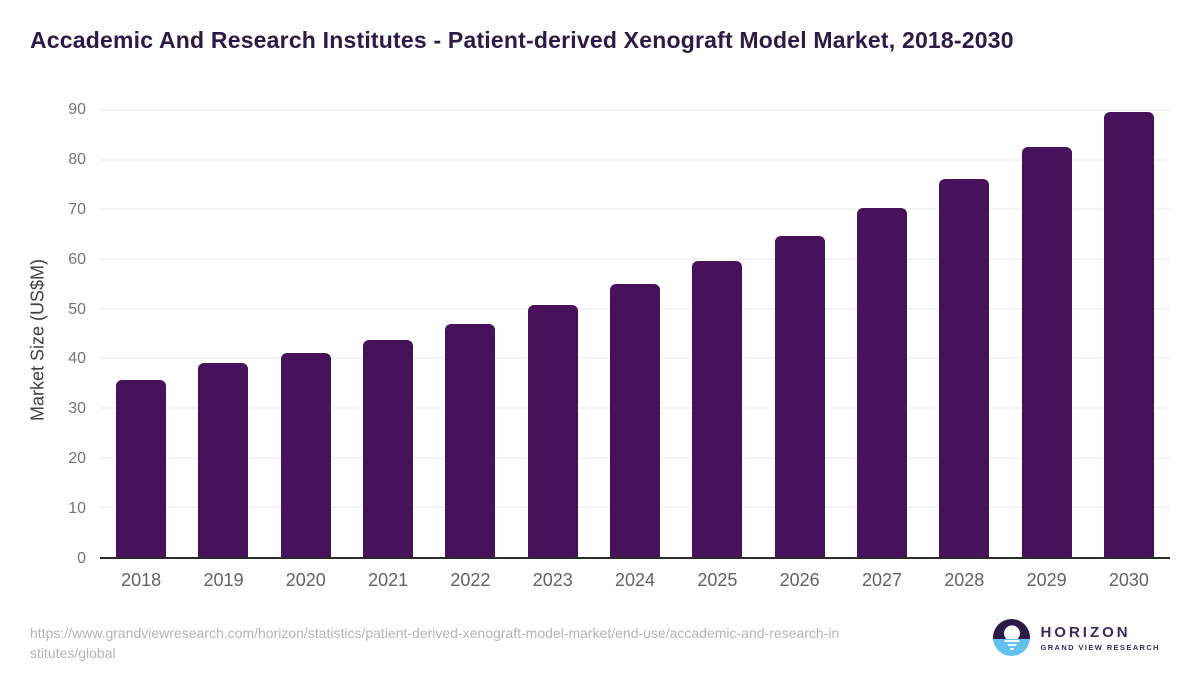  I want to click on bar-slot-2021, so click(388, 333).